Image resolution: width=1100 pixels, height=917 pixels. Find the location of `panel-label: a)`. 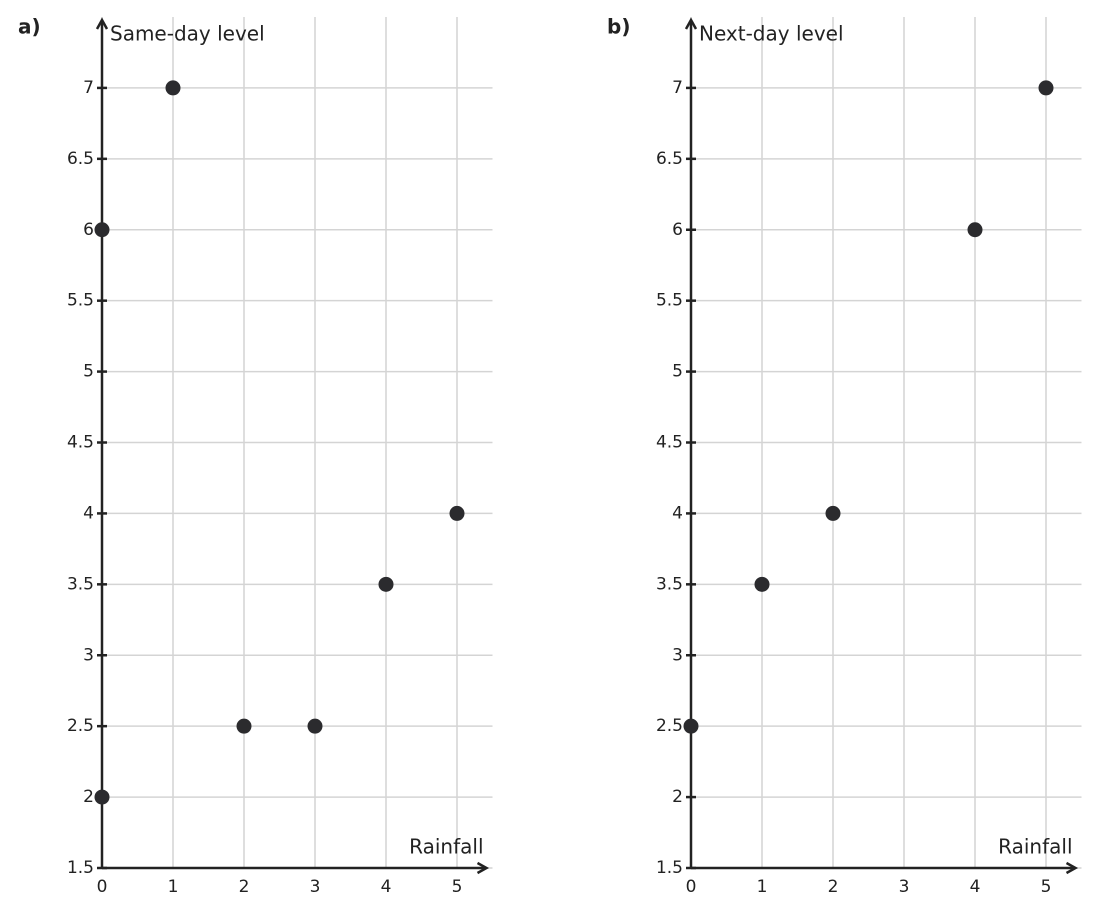

panel-label: a) is located at coordinates (29, 27).